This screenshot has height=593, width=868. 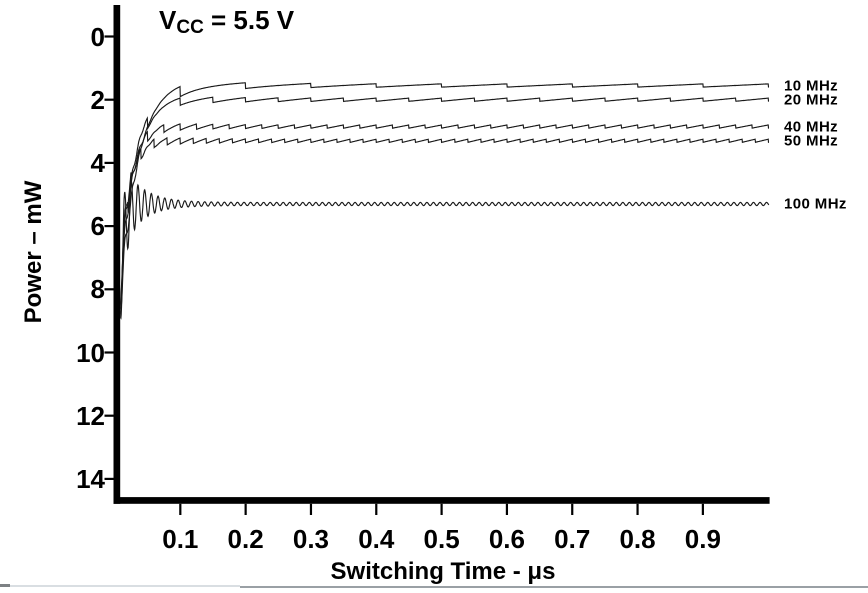 I want to click on series-label-50mhz: 50 MHz, so click(x=811, y=141).